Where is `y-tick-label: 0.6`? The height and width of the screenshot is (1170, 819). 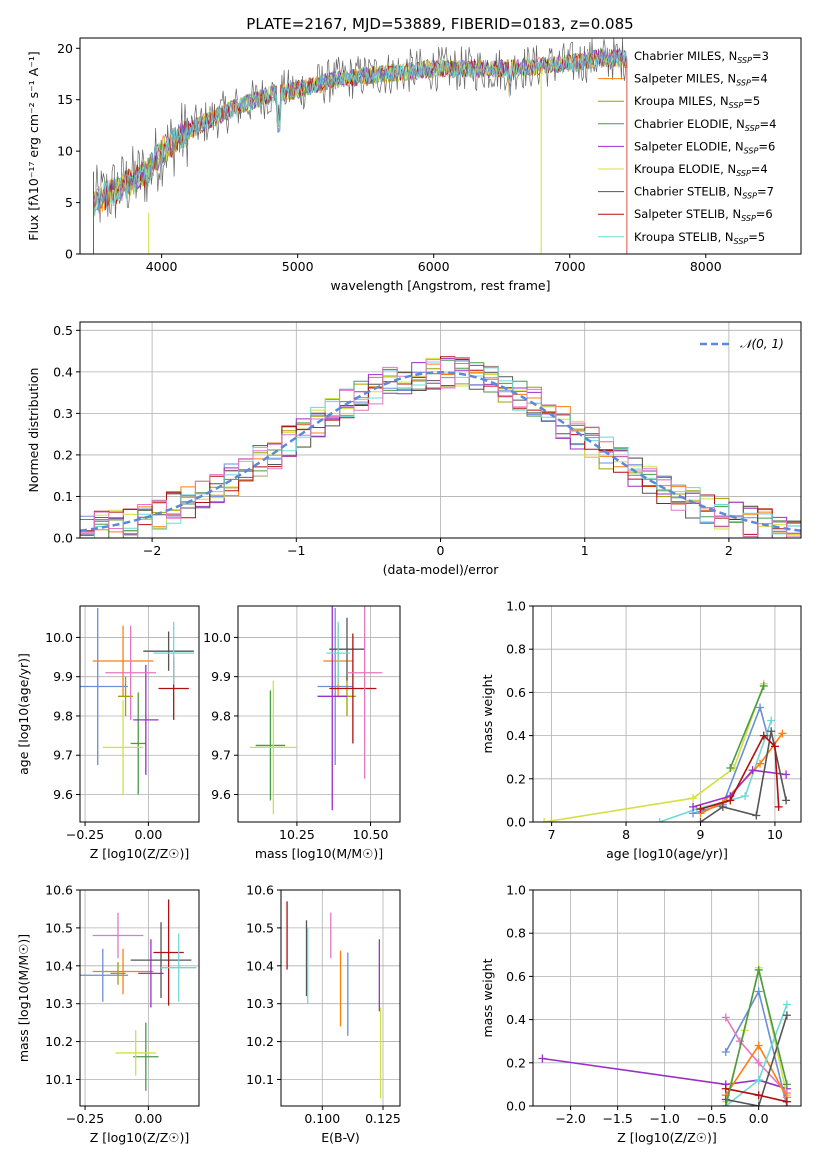
y-tick-label: 0.6 is located at coordinates (516, 692).